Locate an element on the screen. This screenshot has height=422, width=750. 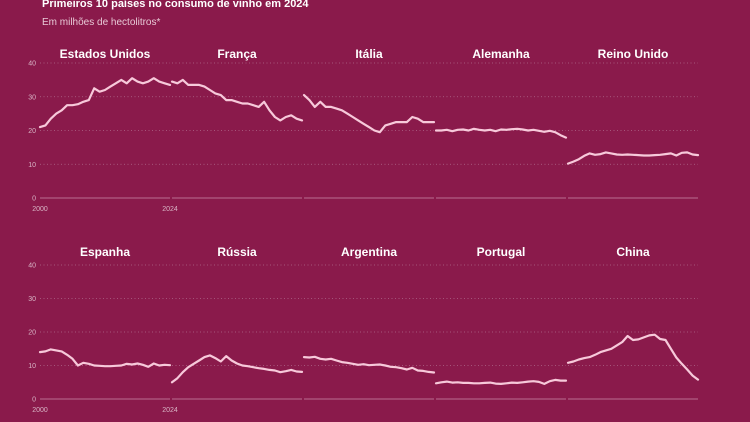
panel-frança: França is located at coordinates (237, 123).